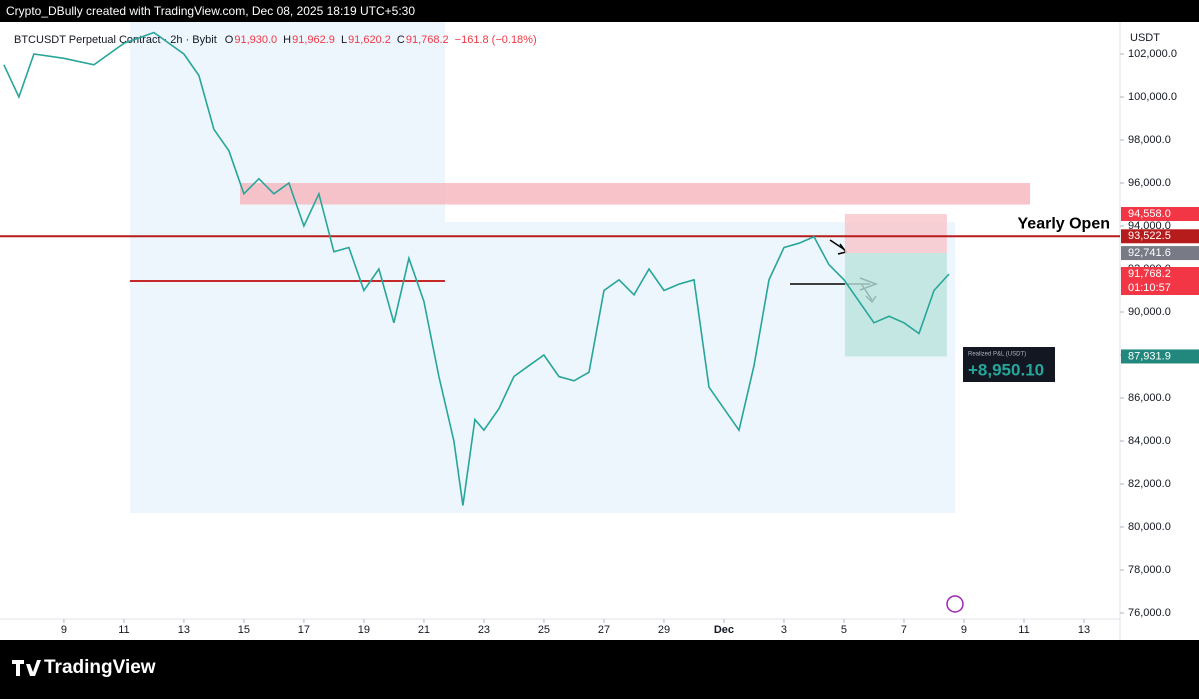 This screenshot has height=699, width=1199. I want to click on x-tick-label: 19, so click(364, 630).